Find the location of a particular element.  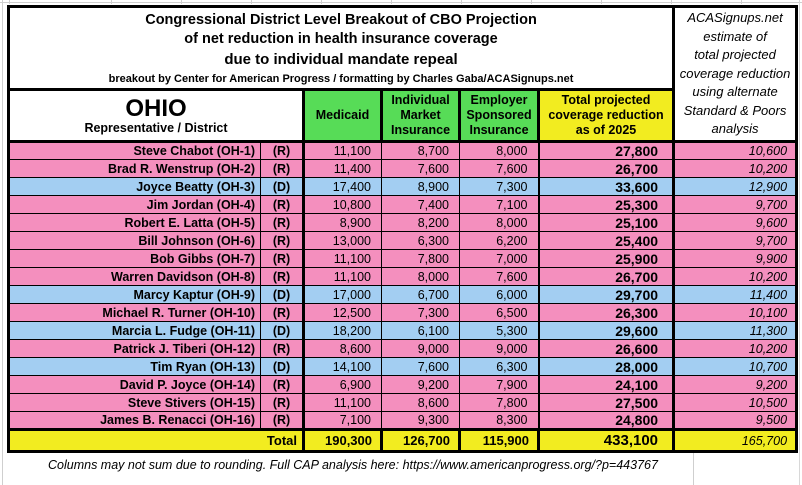

column-header-medicaid: Medicaid is located at coordinates (342, 115).